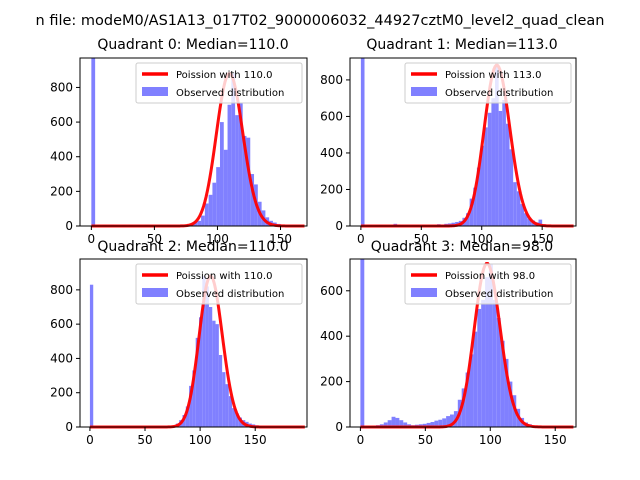 The width and height of the screenshot is (640, 480). What do you see at coordinates (490, 276) in the screenshot?
I see `legend-poisson-label: Poission with 98.0` at bounding box center [490, 276].